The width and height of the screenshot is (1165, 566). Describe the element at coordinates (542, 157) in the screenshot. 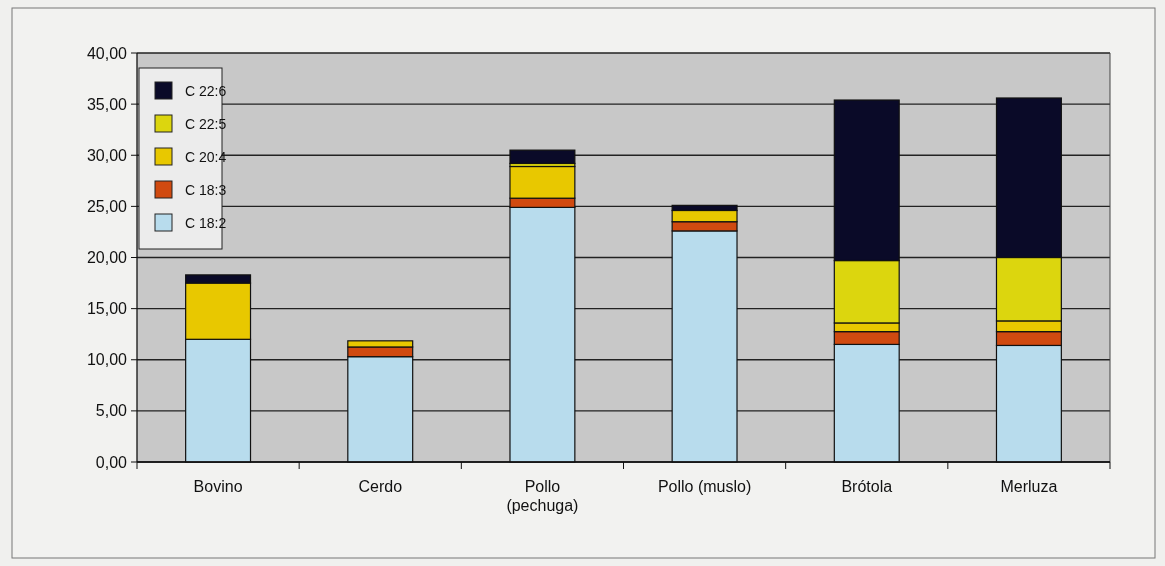

I see `bar` at that location.